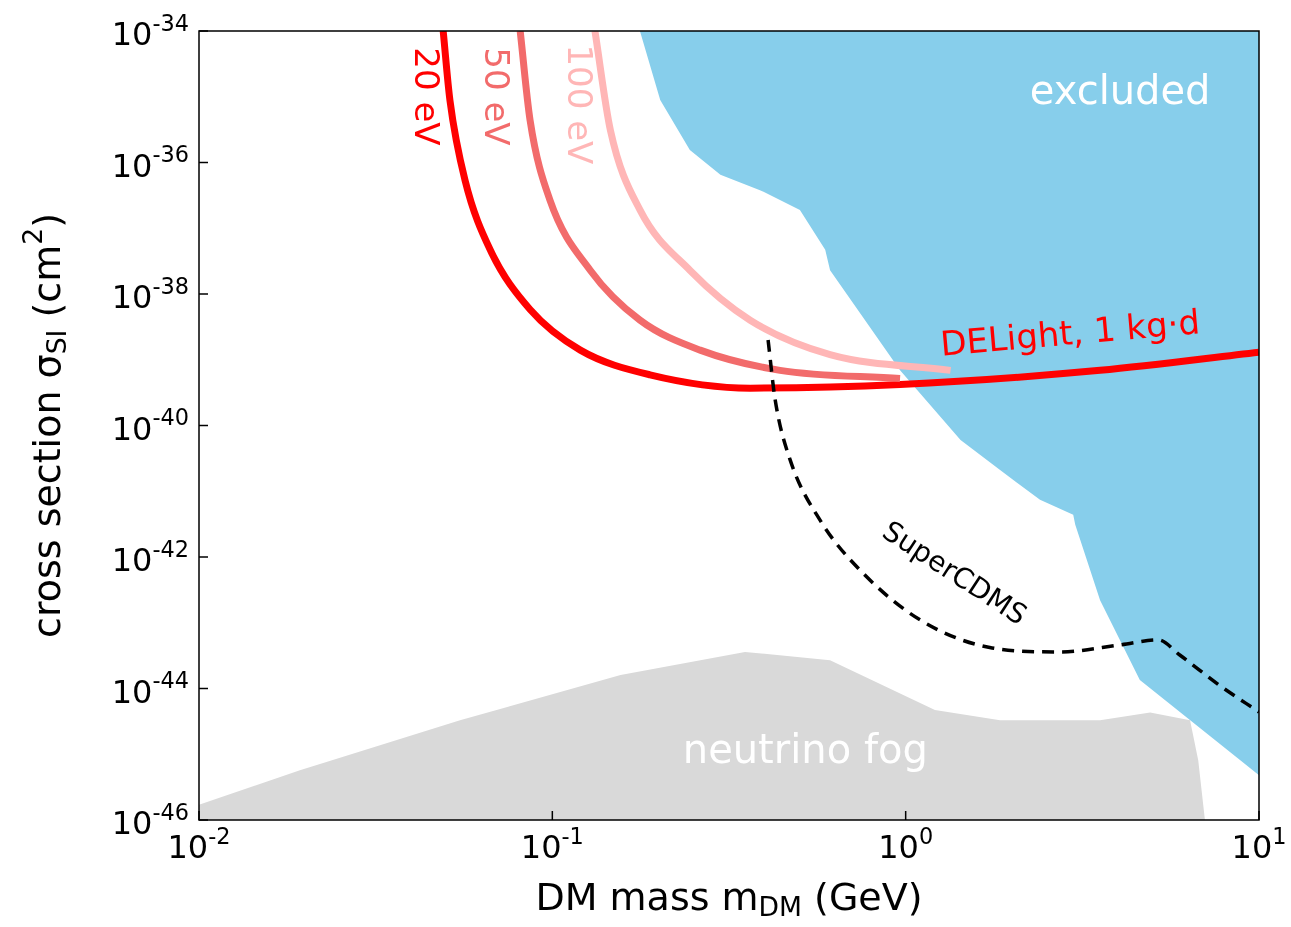 Image resolution: width=1291 pixels, height=927 pixels. Describe the element at coordinates (1070, 332) in the screenshot. I see `annotation: DELight, 1 kg·d` at that location.